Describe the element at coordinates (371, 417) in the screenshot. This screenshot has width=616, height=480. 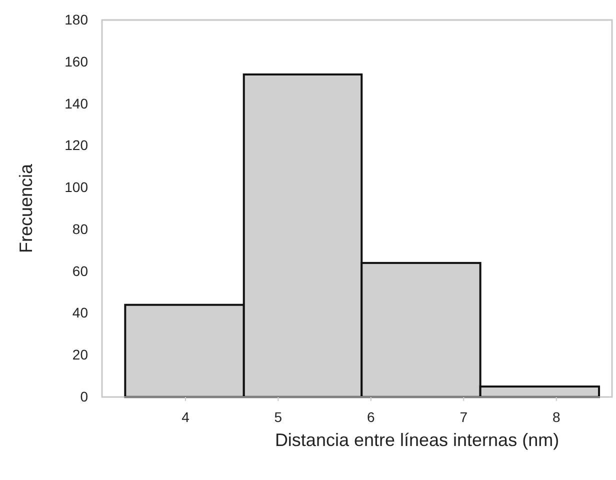
I see `x-tick-label: 6` at that location.